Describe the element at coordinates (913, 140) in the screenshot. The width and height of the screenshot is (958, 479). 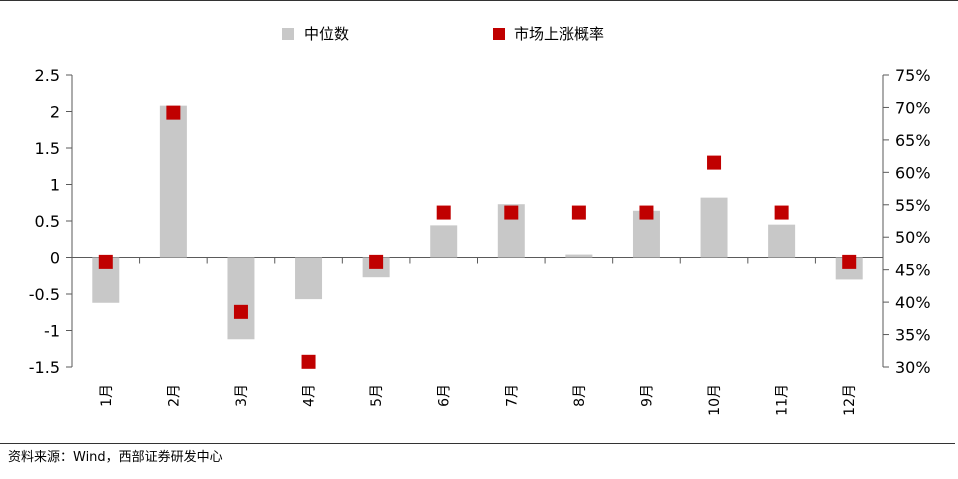
I see `y-right-tick-label: 65%` at that location.